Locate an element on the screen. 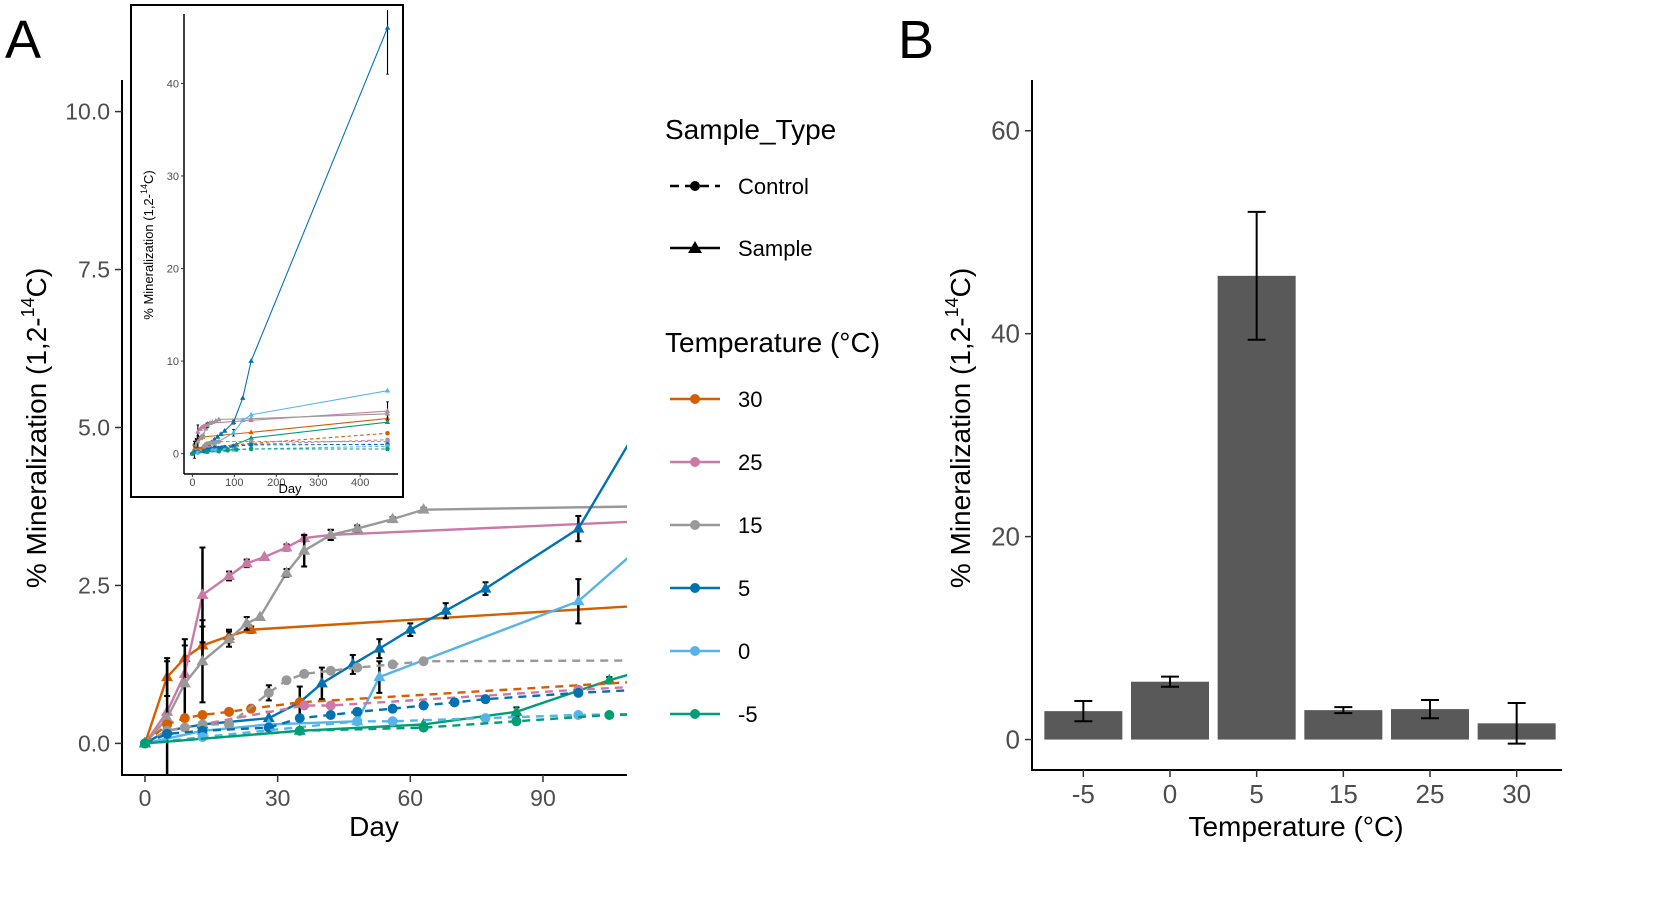 The width and height of the screenshot is (1654, 902). legend-sample-type-title: Sample_Type is located at coordinates (750, 129).